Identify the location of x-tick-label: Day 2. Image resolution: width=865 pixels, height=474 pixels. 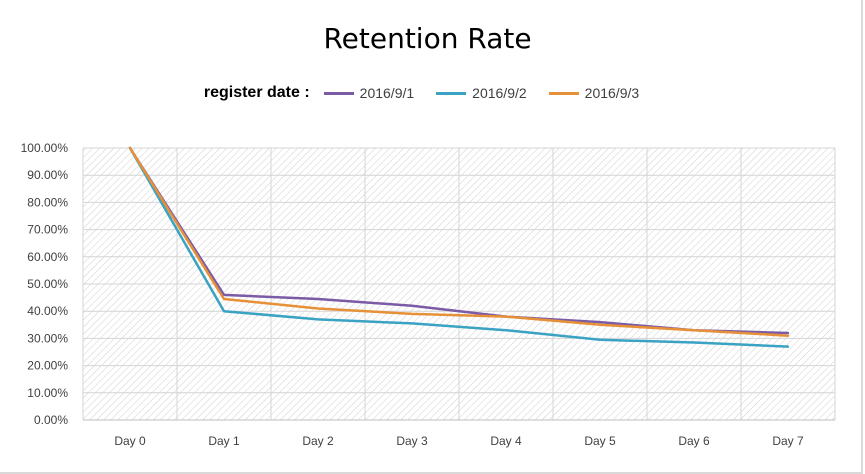
(318, 441).